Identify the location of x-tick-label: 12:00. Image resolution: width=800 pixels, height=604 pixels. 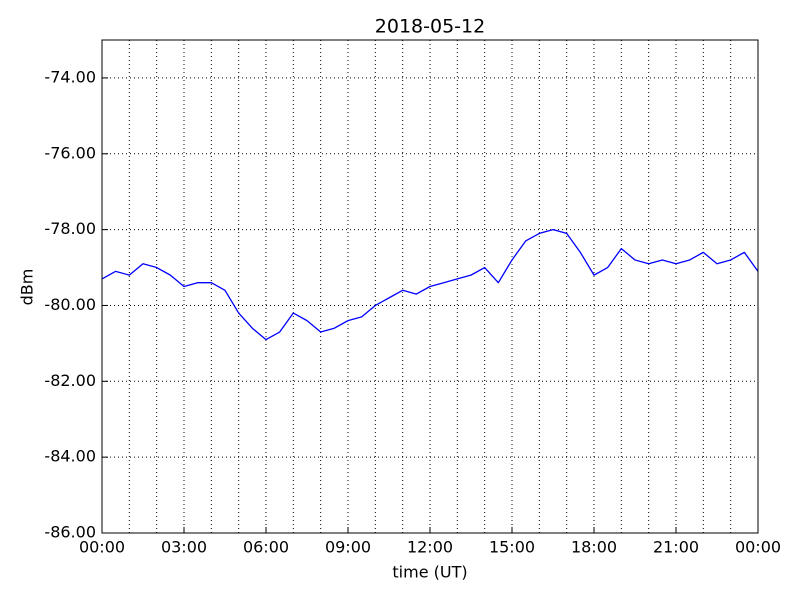
(430, 547).